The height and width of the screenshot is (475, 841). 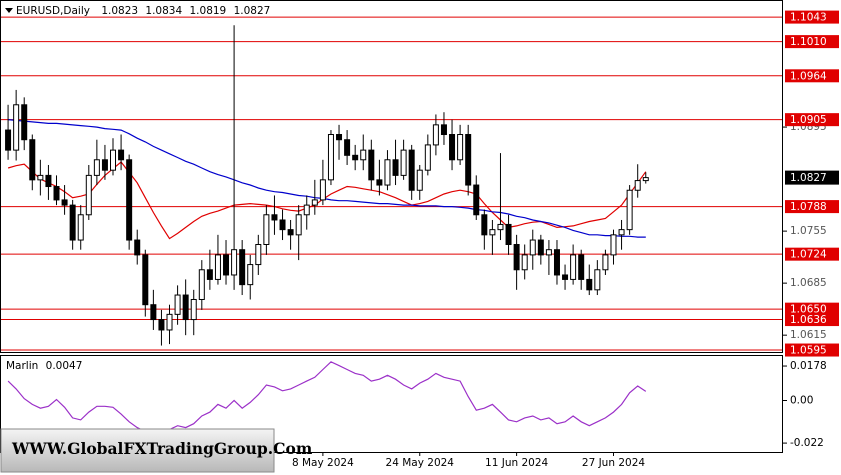 I want to click on indicator-value: 0.0047, so click(x=64, y=366).